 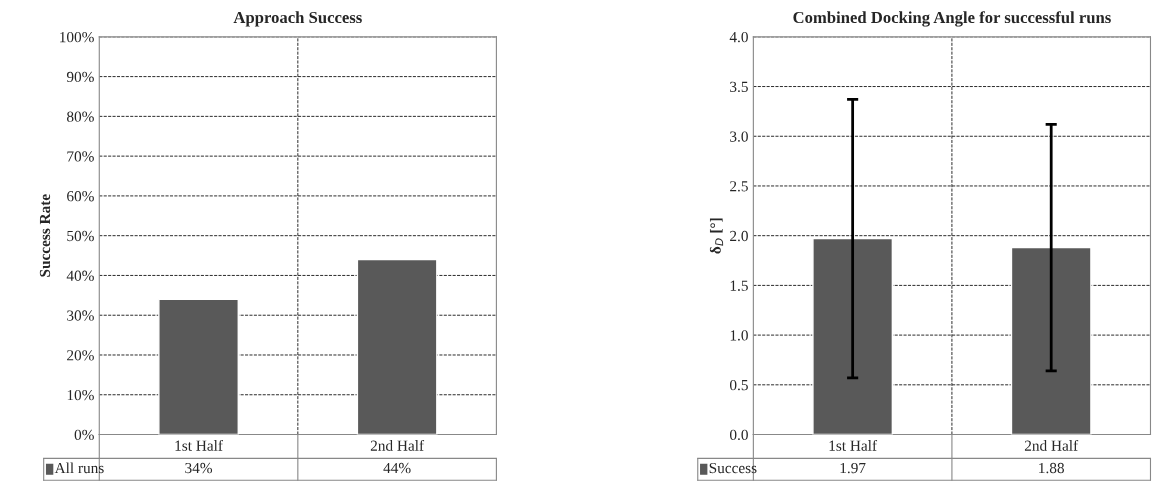 I want to click on data-label: 44%, so click(x=397, y=468).